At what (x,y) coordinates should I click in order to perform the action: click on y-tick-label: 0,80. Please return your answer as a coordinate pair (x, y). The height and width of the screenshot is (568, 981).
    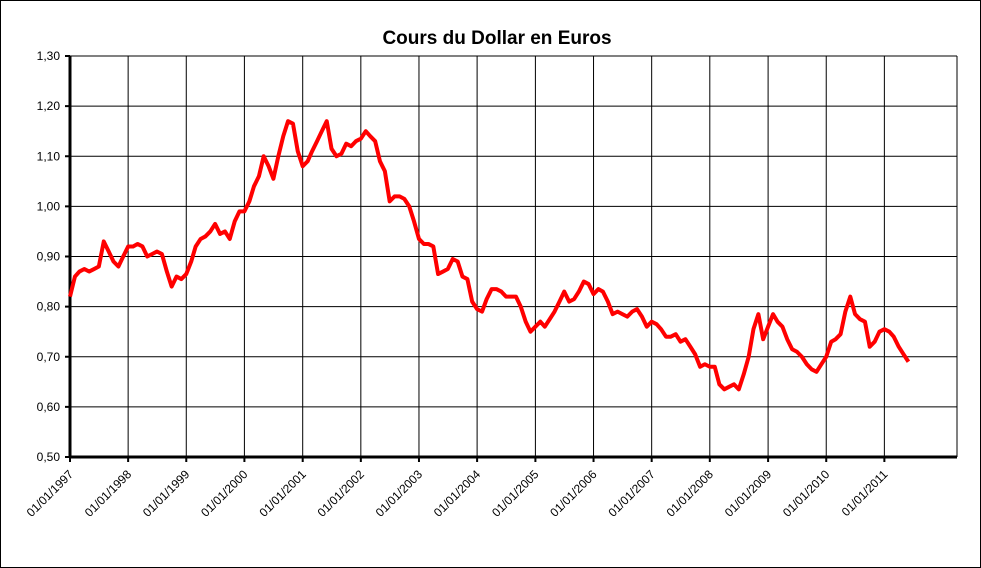
    Looking at the image, I should click on (49, 307).